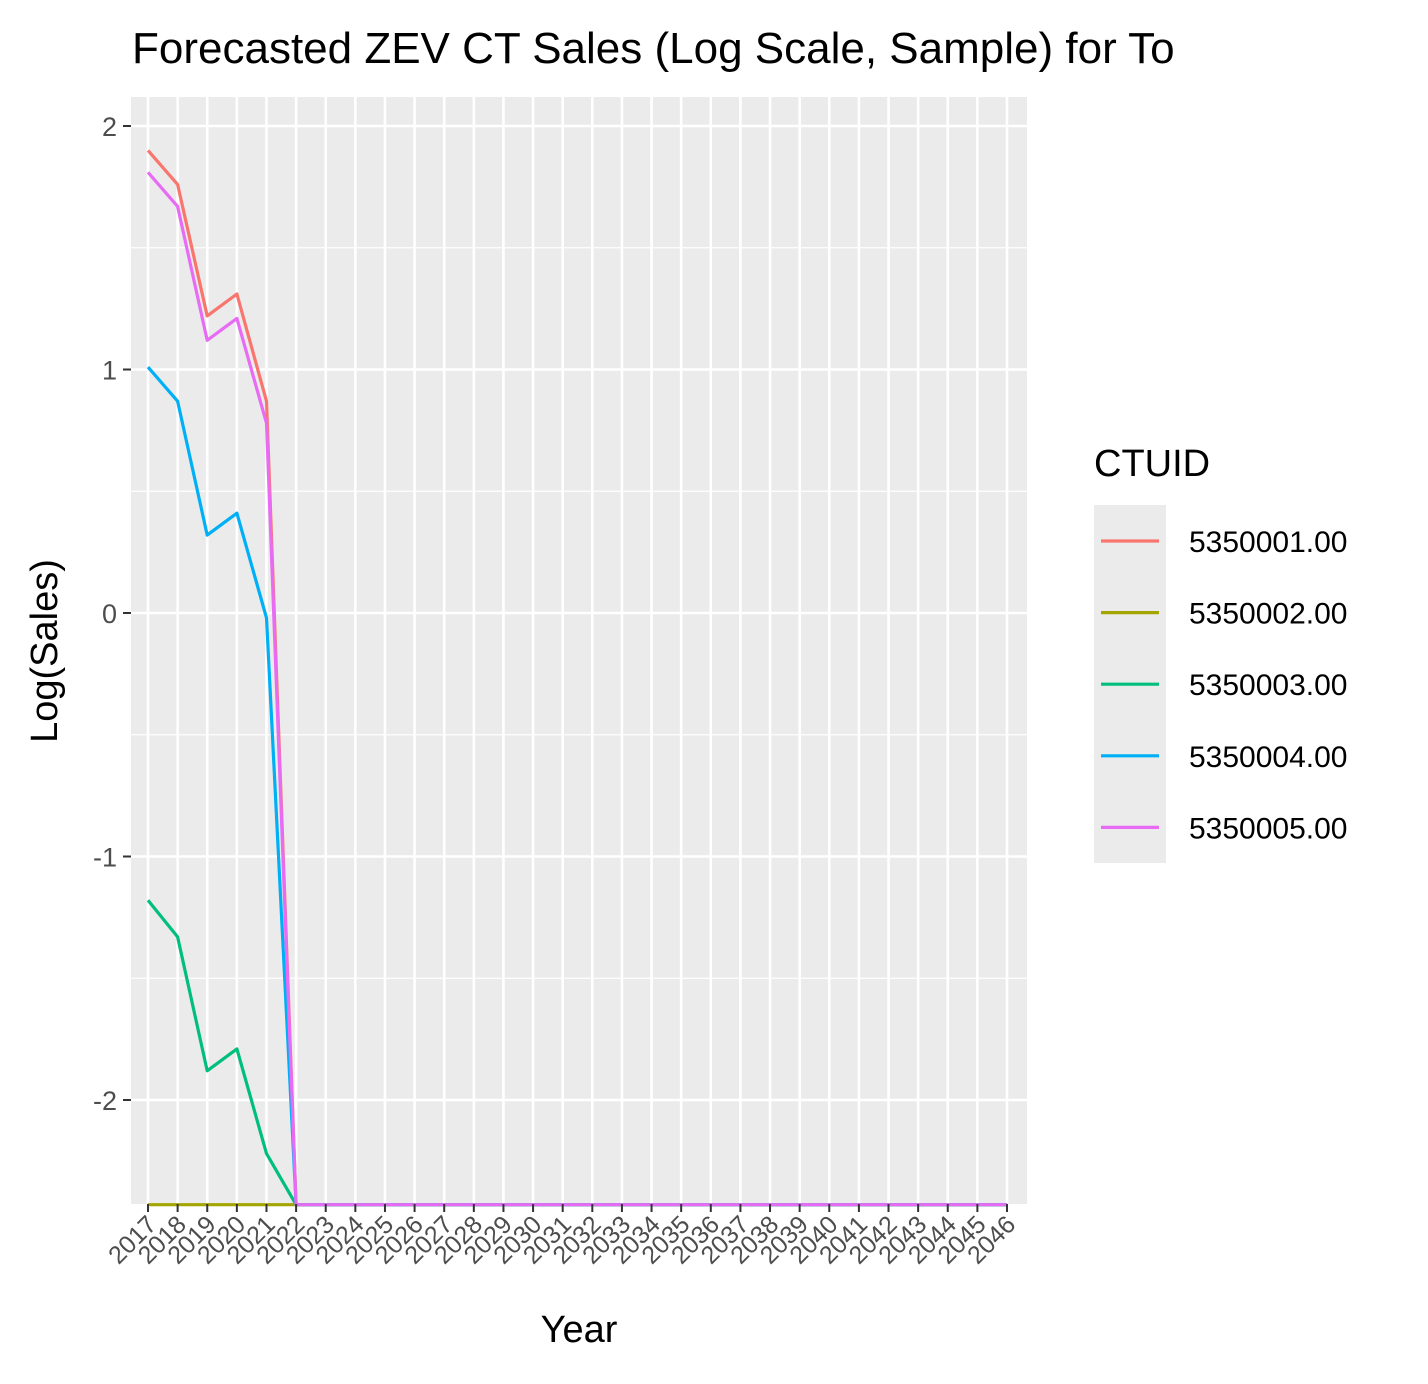  Describe the element at coordinates (105, 858) in the screenshot. I see `y-tick-label: -1` at that location.